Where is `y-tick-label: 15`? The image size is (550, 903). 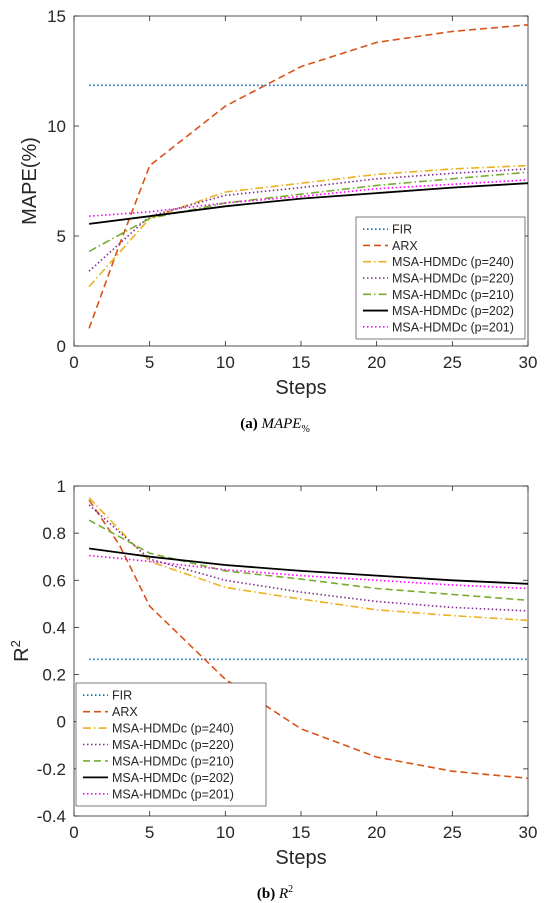 y-tick-label: 15 is located at coordinates (56, 16).